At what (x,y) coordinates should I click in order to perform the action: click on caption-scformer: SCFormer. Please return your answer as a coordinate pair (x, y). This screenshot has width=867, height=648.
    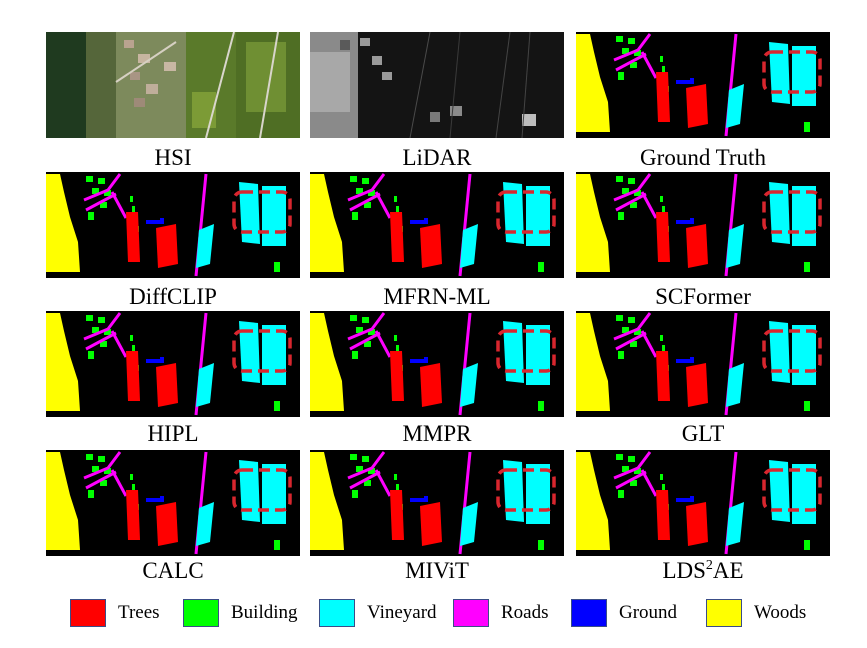
    Looking at the image, I should click on (703, 296).